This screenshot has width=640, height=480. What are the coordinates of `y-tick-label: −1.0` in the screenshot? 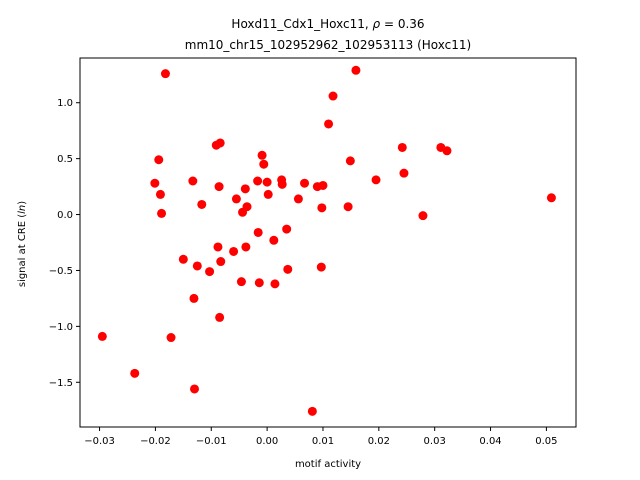 It's located at (61, 327).